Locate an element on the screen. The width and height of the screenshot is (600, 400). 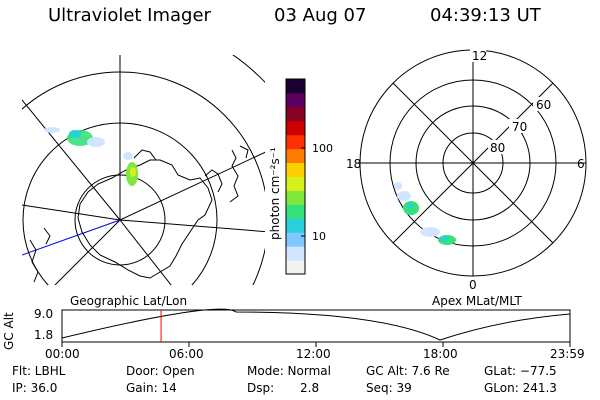
gc-alt-info: GC Alt: 7.6 Re is located at coordinates (408, 371).